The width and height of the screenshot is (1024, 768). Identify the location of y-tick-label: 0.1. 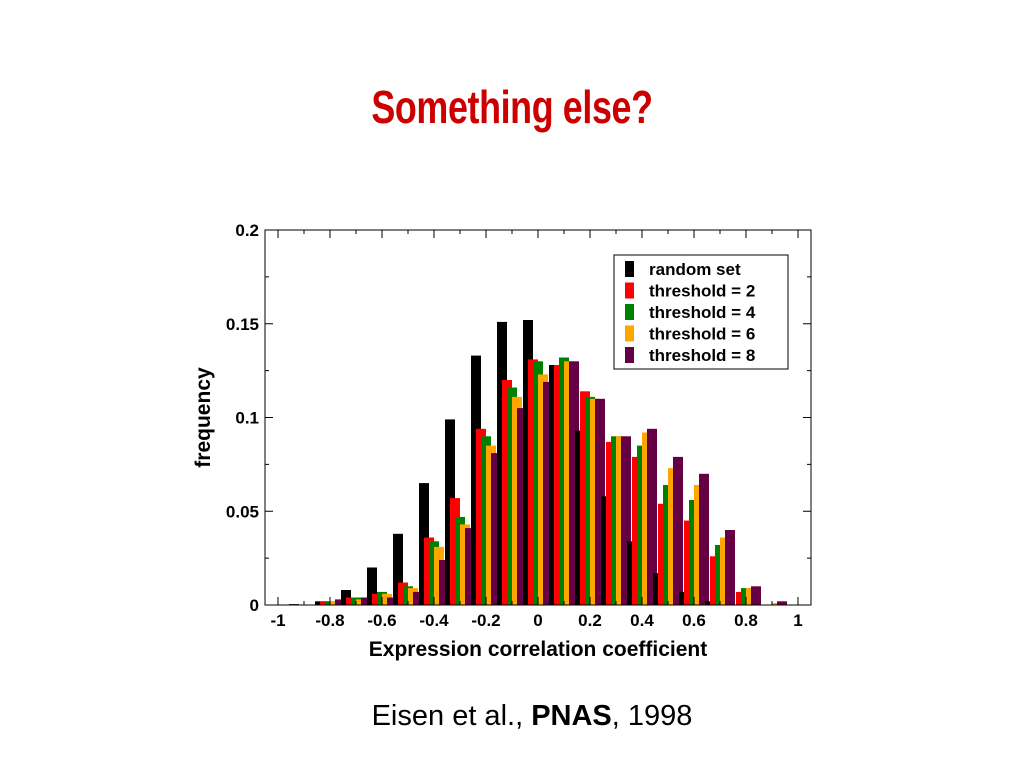
(247, 418).